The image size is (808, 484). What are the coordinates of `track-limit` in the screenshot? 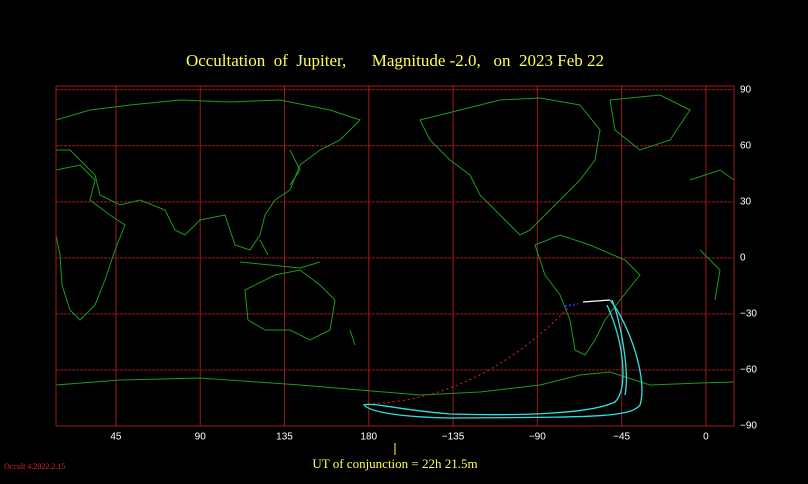 It's located at (502, 359).